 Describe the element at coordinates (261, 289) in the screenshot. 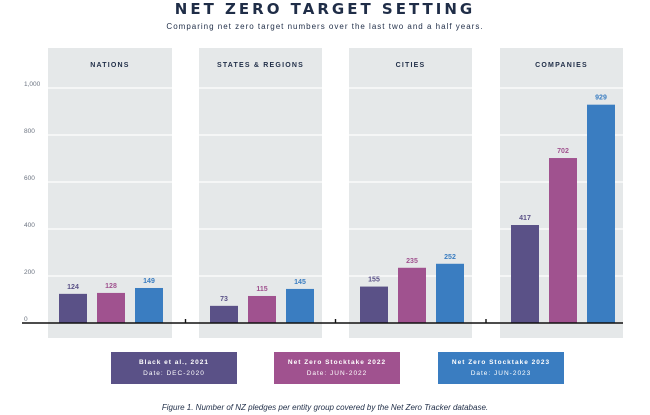

I see `bar-value-label: 115` at that location.